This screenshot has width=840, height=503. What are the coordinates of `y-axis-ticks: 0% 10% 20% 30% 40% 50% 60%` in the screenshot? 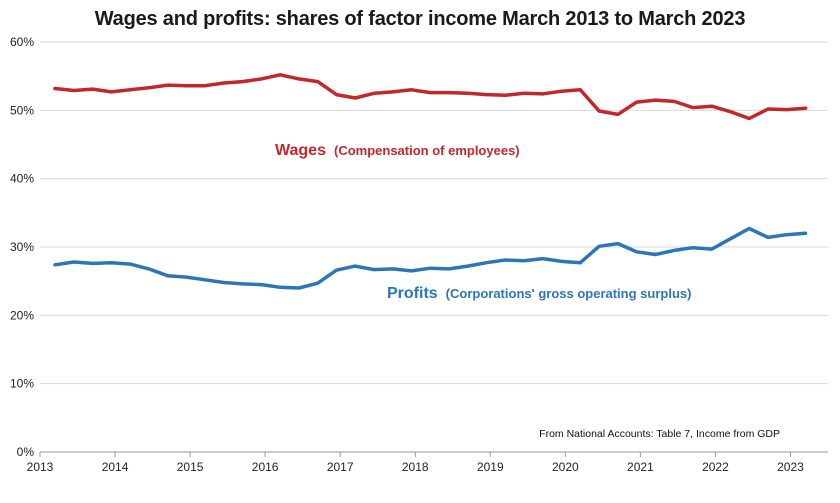 It's located at (22, 247).